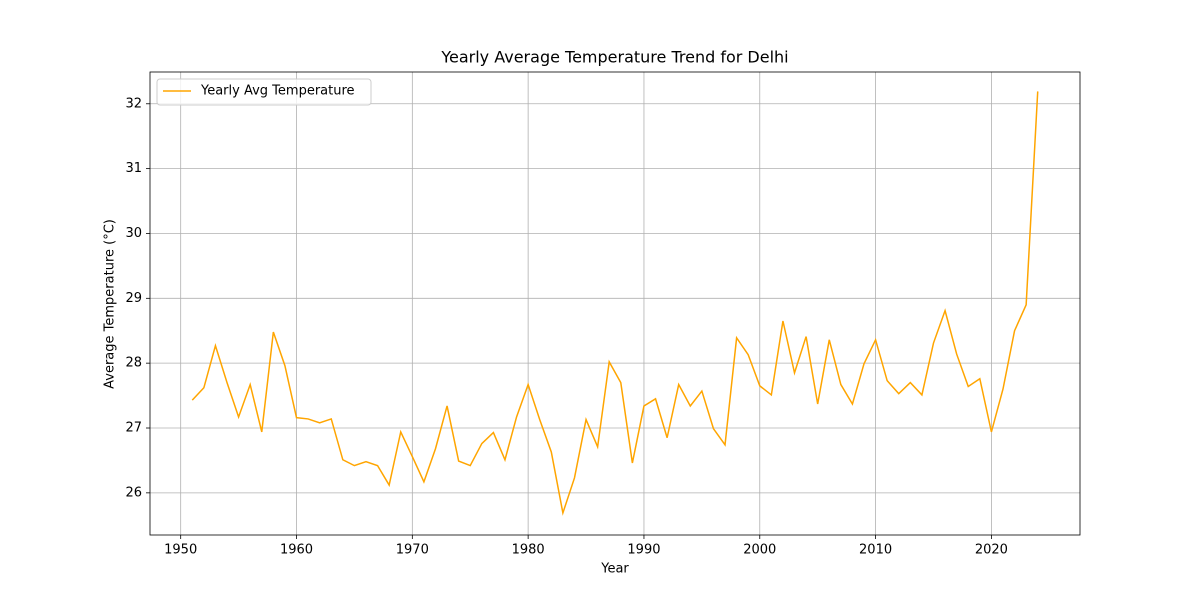  What do you see at coordinates (133, 233) in the screenshot?
I see `y-tick-label: 30` at bounding box center [133, 233].